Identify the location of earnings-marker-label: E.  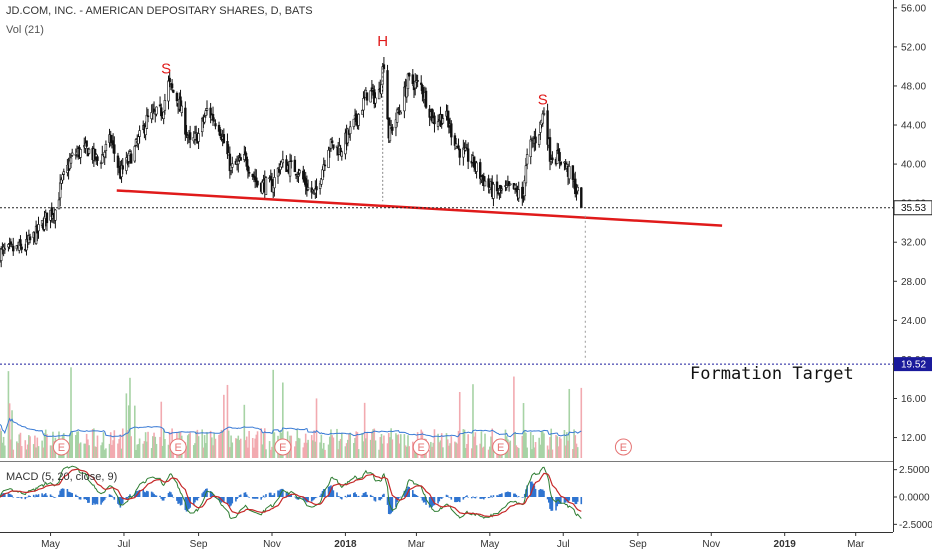
(177, 448).